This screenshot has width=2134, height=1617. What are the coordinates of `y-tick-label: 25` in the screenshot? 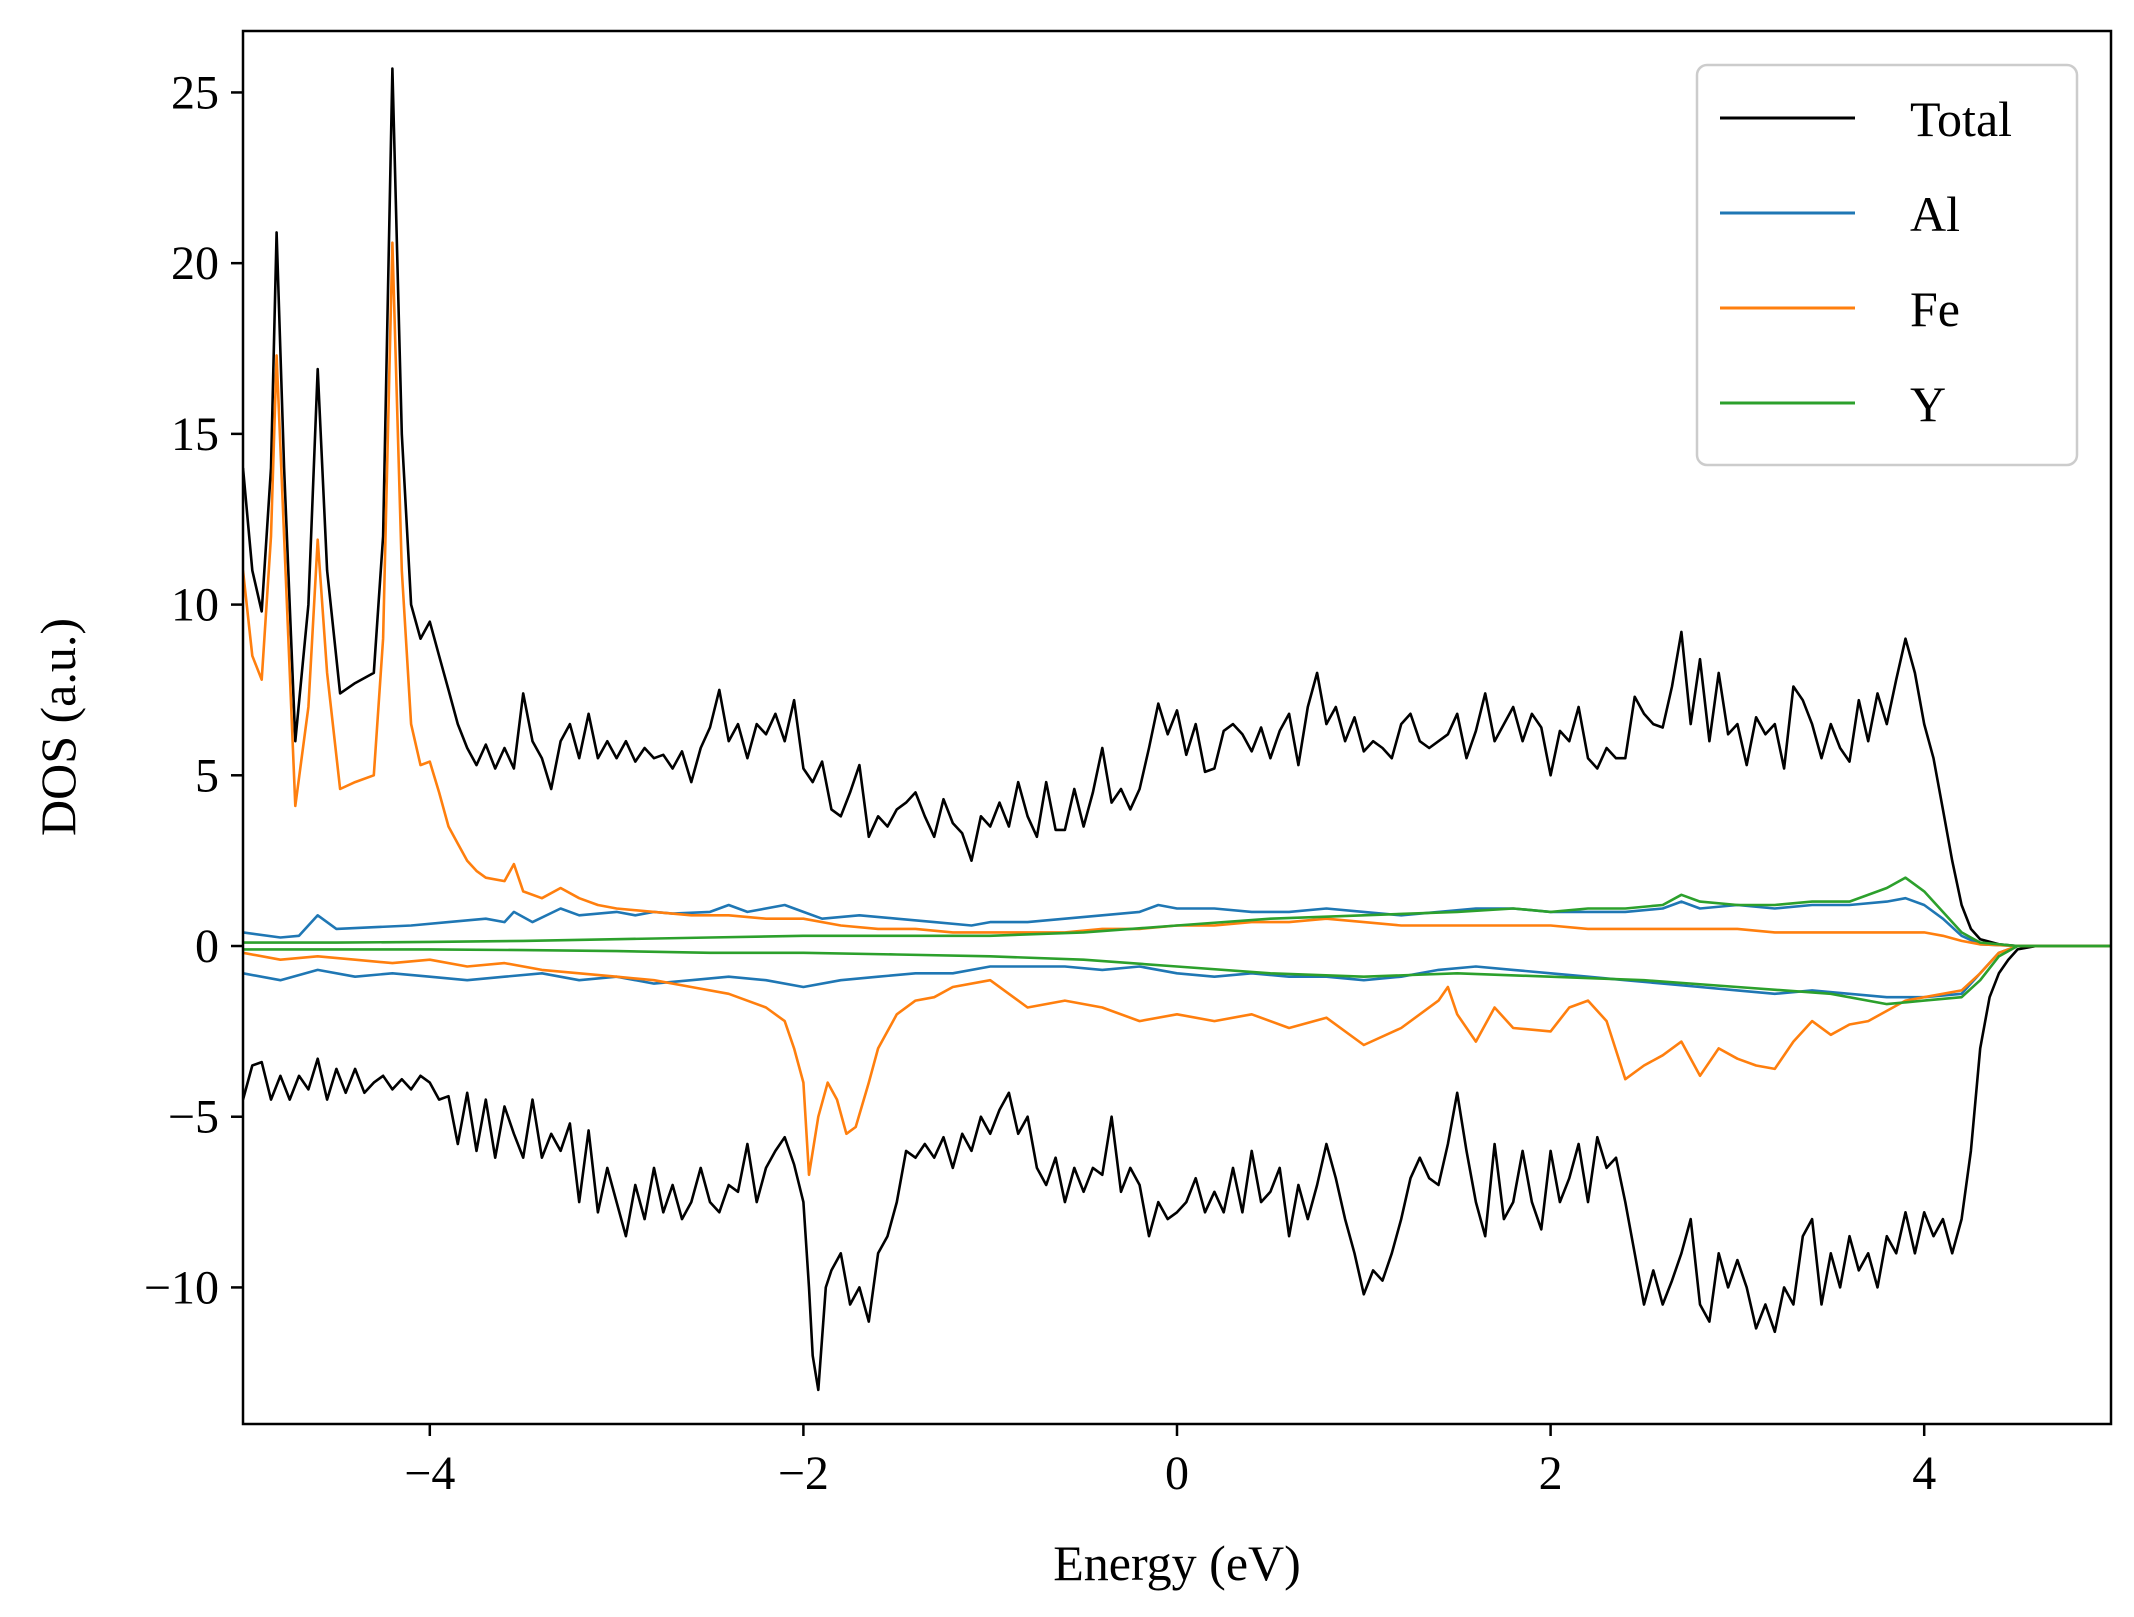 It's located at (195, 92).